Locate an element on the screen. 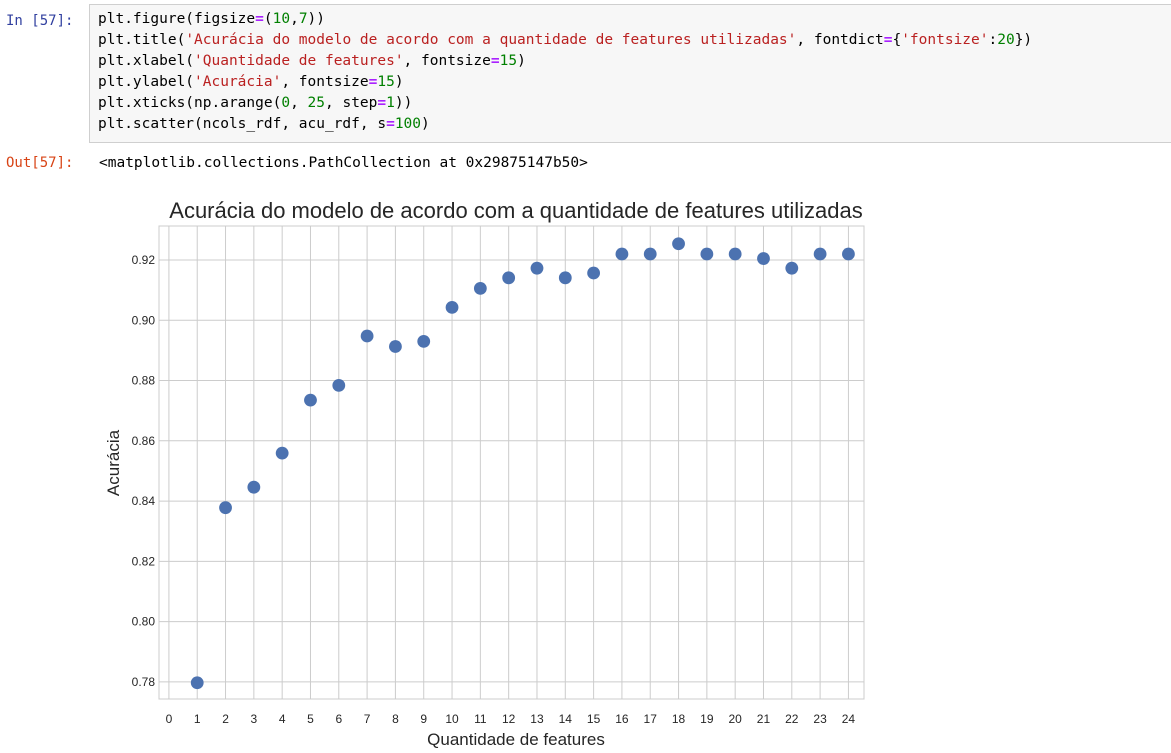  code-token: ( is located at coordinates (268, 19).